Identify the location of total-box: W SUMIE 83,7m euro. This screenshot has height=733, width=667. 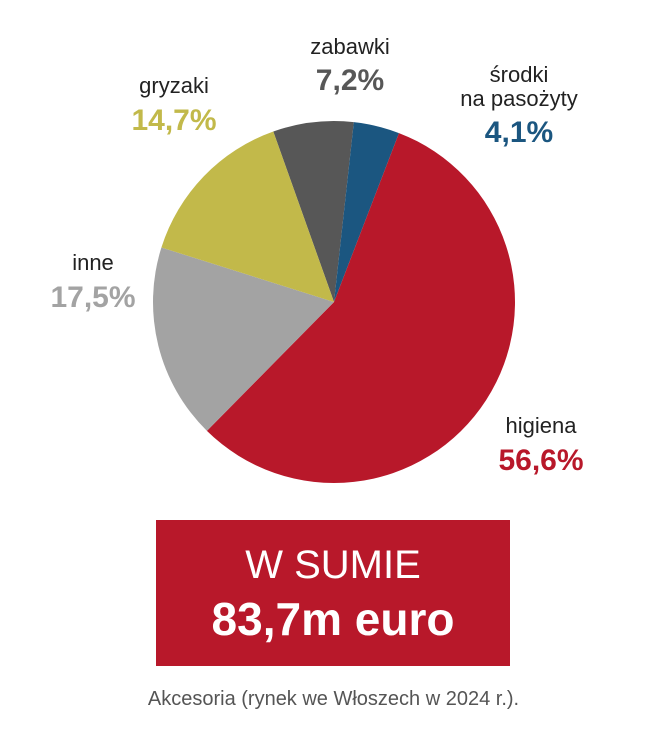
(333, 593).